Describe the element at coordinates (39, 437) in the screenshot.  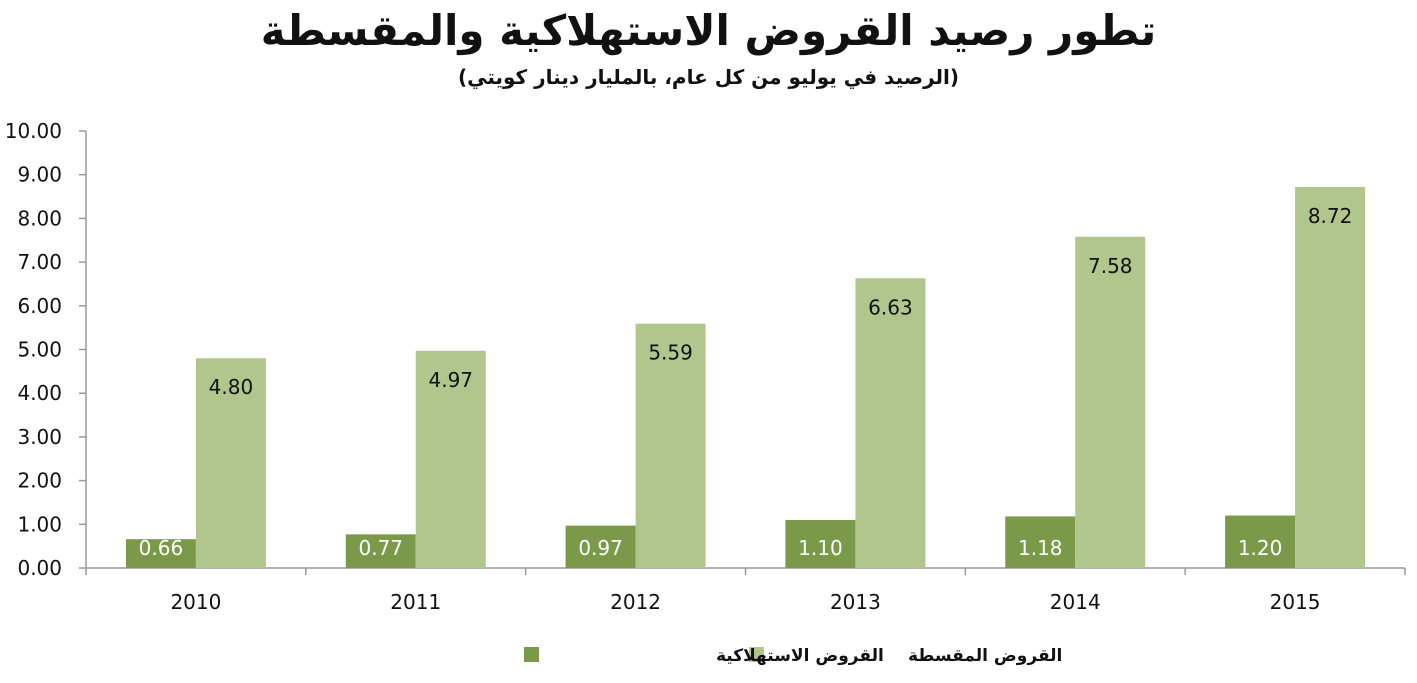
I see `y-tick-label: 3.00` at that location.